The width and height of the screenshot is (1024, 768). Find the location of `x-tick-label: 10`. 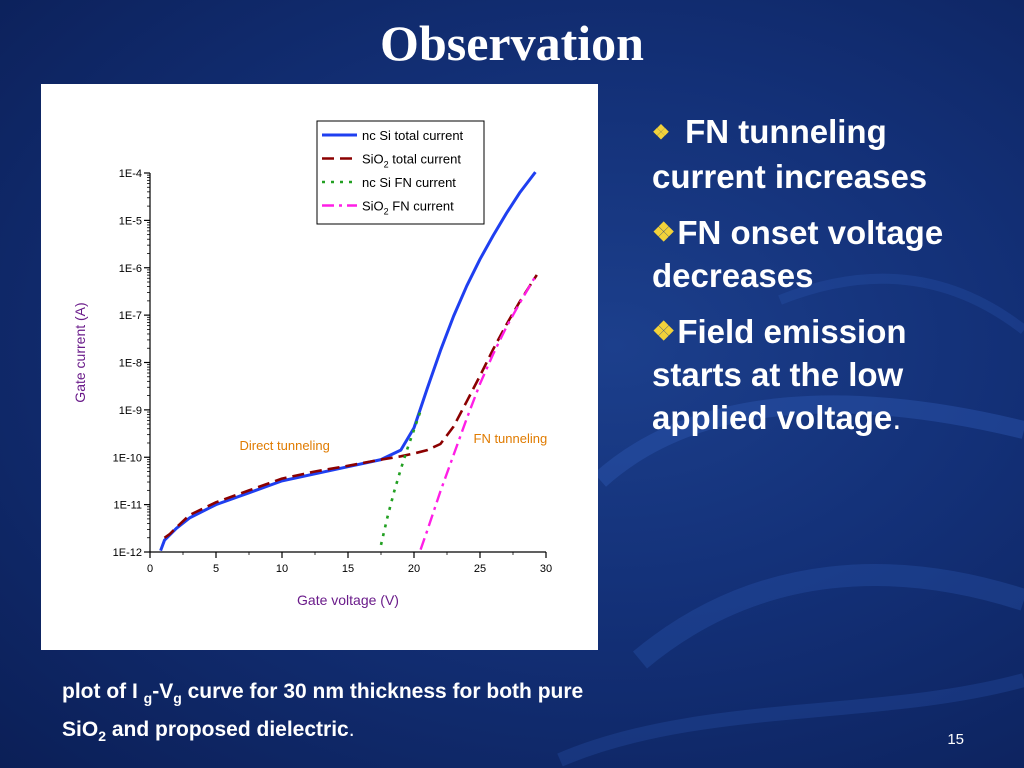

x-tick-label: 10 is located at coordinates (282, 569).